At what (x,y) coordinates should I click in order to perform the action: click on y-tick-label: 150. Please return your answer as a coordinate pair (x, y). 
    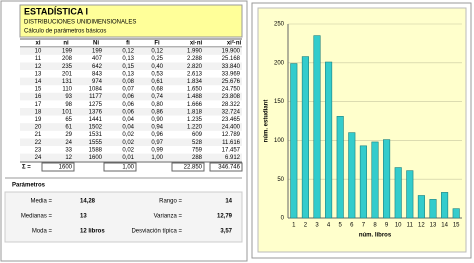
    Looking at the image, I should click on (279, 102).